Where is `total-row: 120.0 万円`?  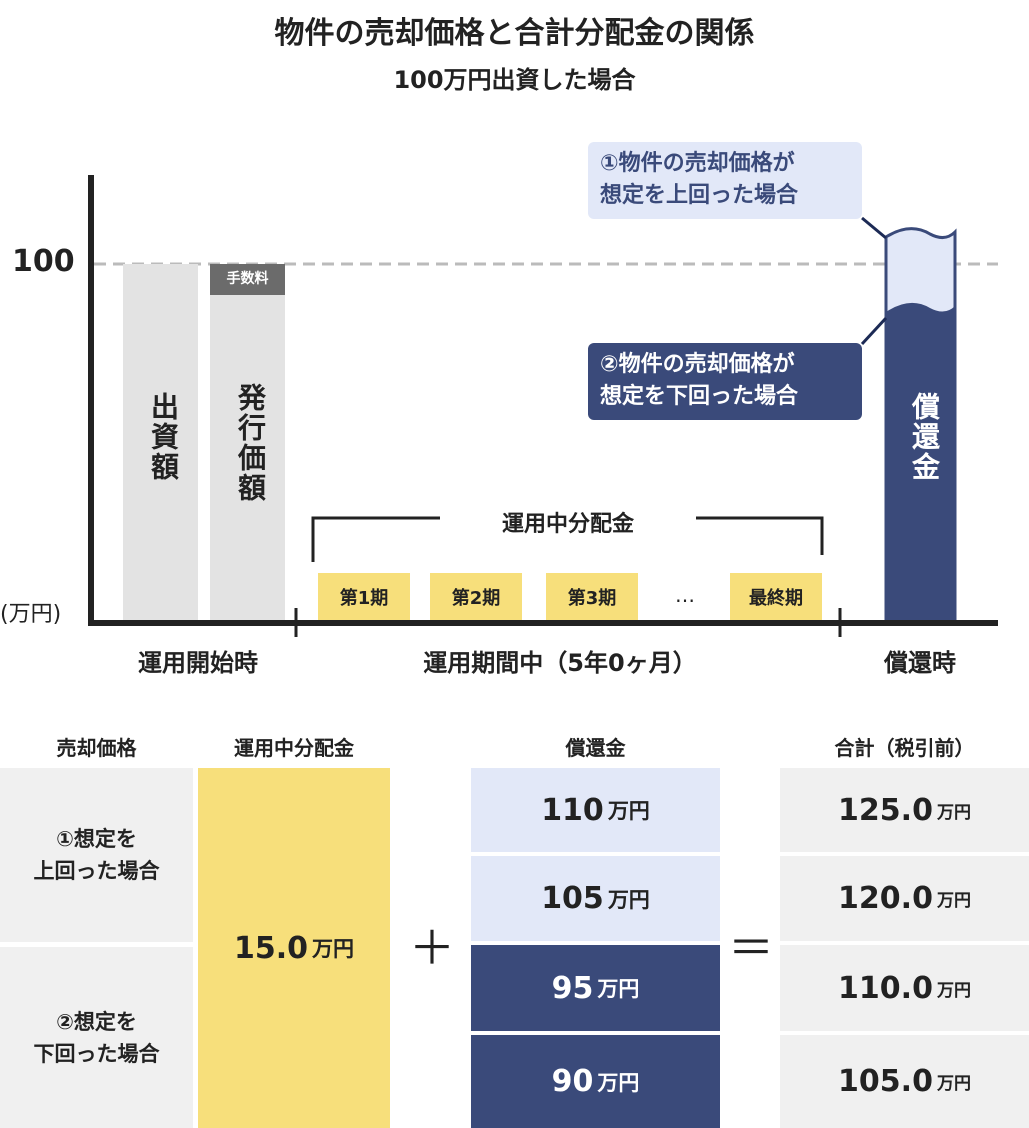 total-row: 120.0 万円 is located at coordinates (904, 898).